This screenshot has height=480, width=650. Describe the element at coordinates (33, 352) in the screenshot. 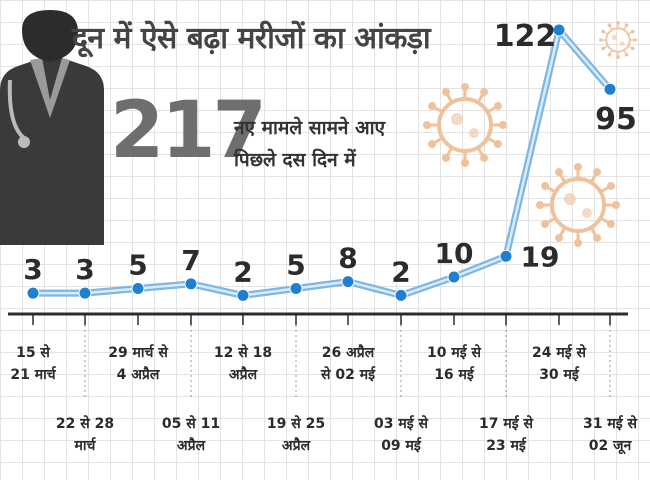

I see `x-tick-label: 15 से` at that location.